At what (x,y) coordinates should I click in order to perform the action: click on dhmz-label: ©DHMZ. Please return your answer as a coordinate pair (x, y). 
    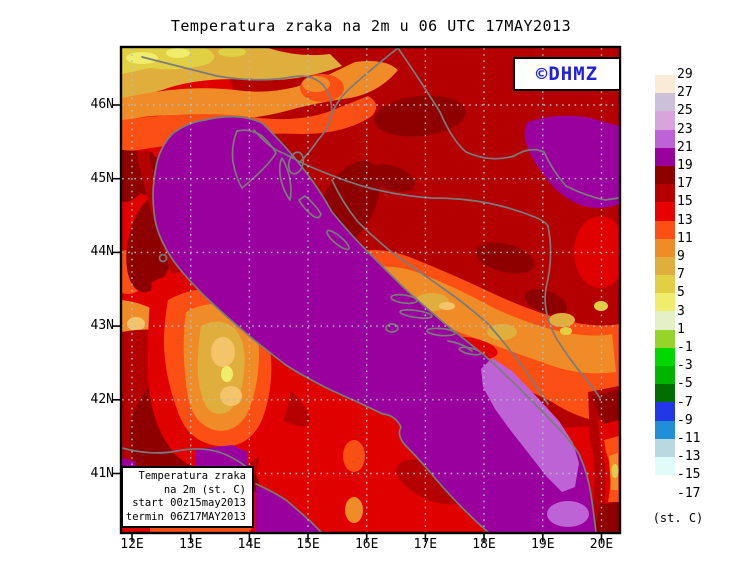
    Looking at the image, I should click on (567, 74).